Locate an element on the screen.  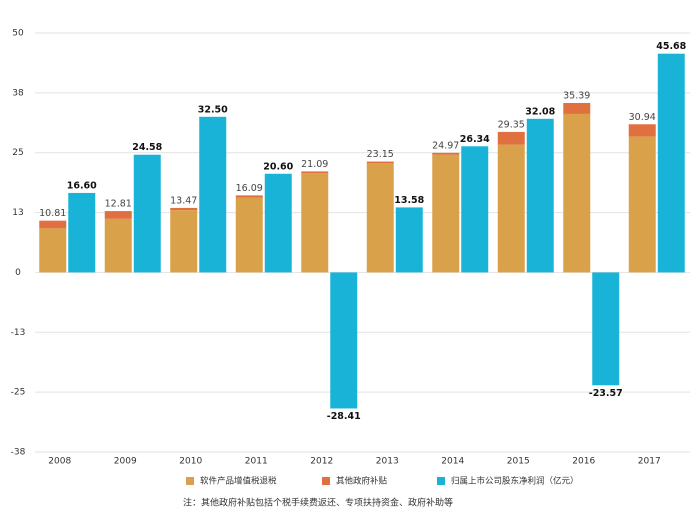
x-tick-label: 2009 is located at coordinates (125, 462).